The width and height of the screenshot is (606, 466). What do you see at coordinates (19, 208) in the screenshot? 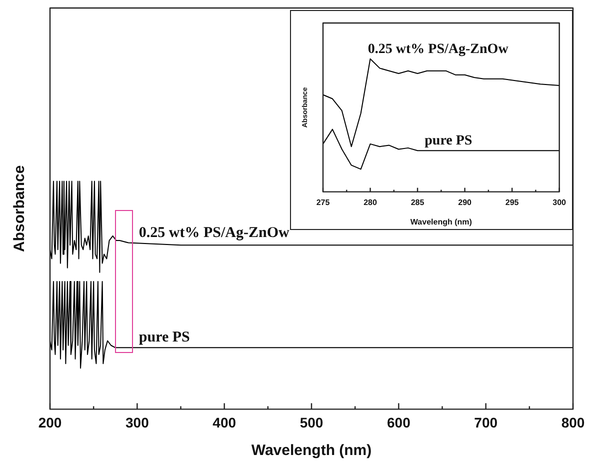
I see `y-axis-title: Absorbance` at bounding box center [19, 208].